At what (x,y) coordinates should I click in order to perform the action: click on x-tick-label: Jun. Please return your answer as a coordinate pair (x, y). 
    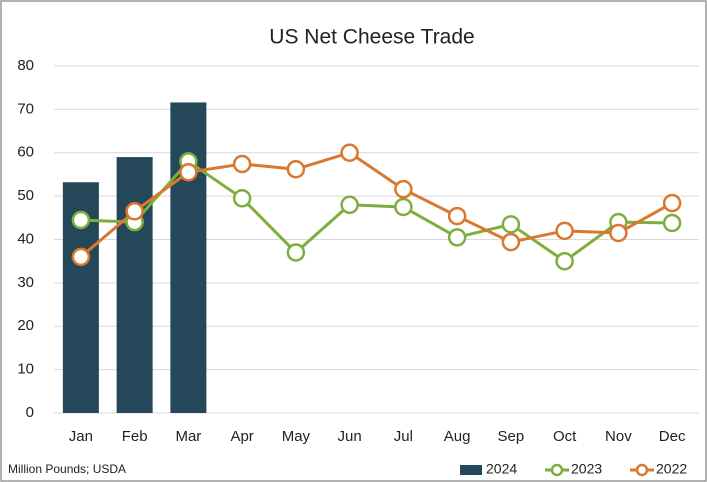
    Looking at the image, I should click on (350, 436).